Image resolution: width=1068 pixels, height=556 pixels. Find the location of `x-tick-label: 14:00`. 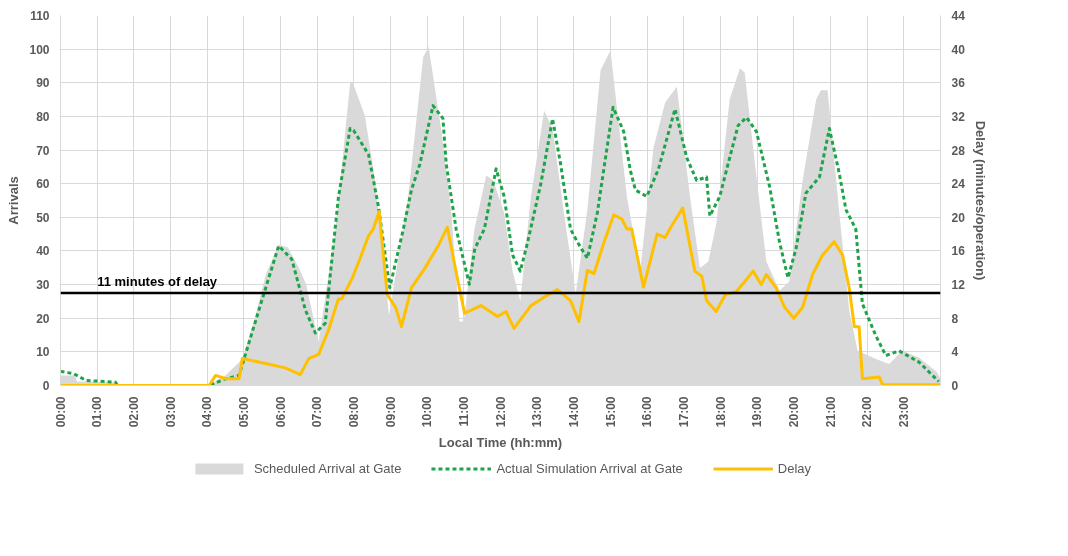

x-tick-label: 14:00 is located at coordinates (573, 412).